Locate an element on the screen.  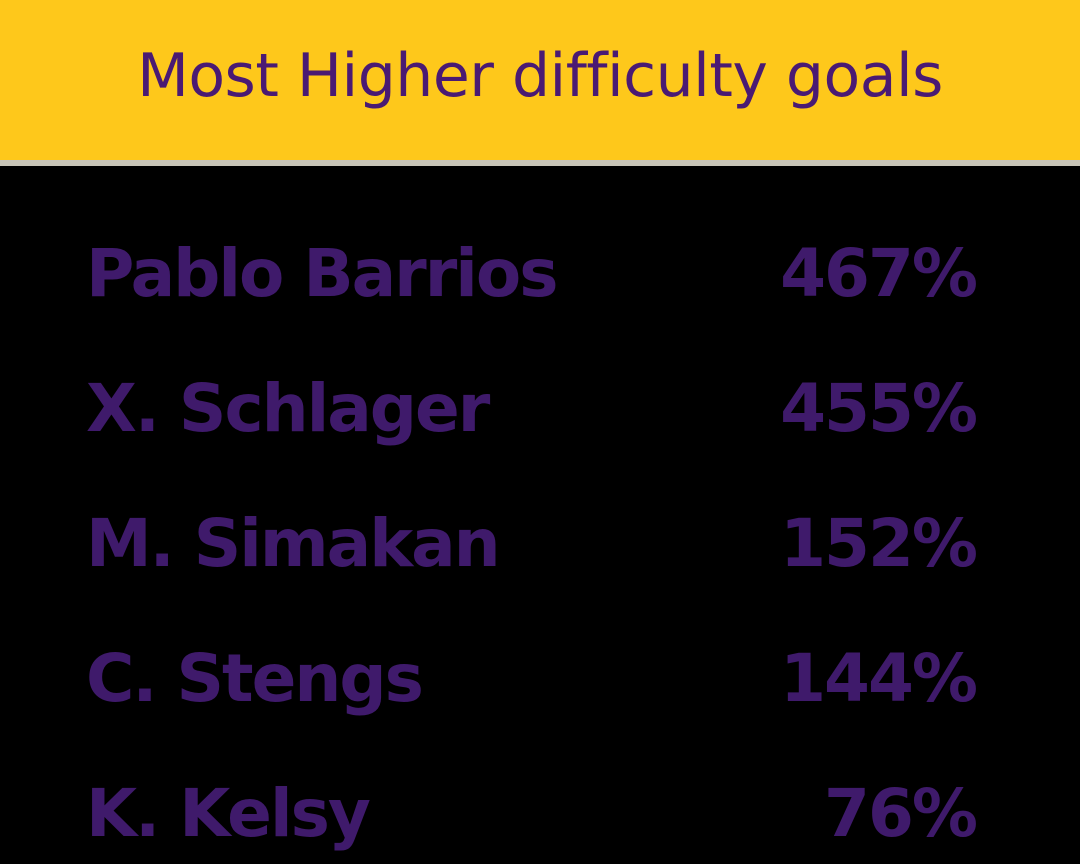
player-name: C. Stengs is located at coordinates (255, 678).